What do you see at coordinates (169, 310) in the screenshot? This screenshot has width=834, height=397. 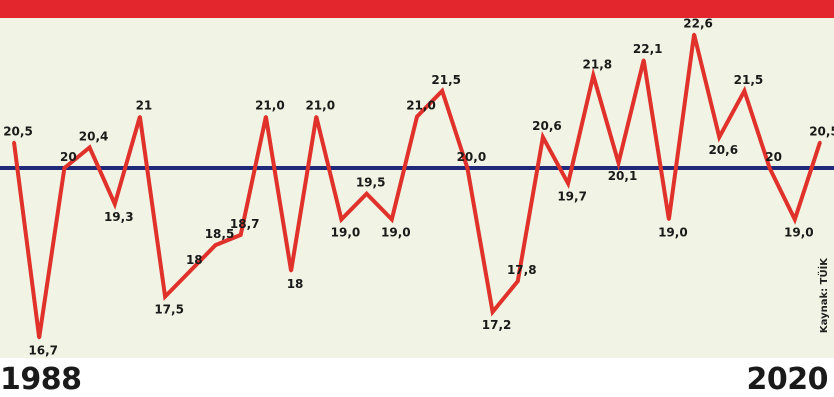 I see `data-label: 17,5` at bounding box center [169, 310].